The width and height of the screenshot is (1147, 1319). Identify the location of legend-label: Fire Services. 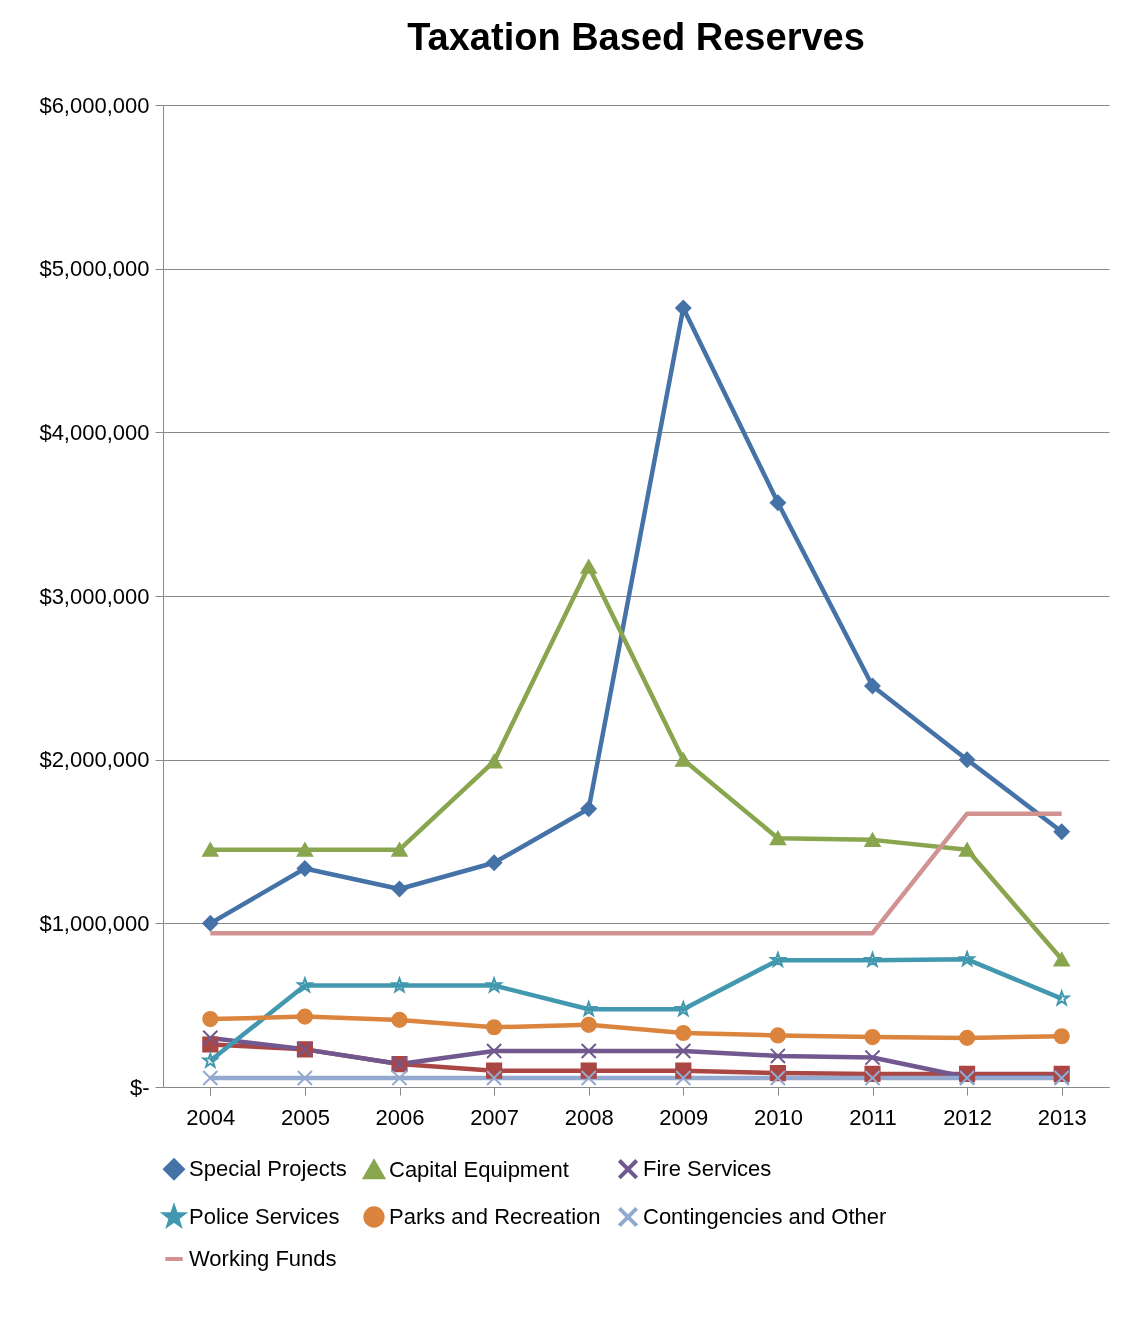
(707, 1169).